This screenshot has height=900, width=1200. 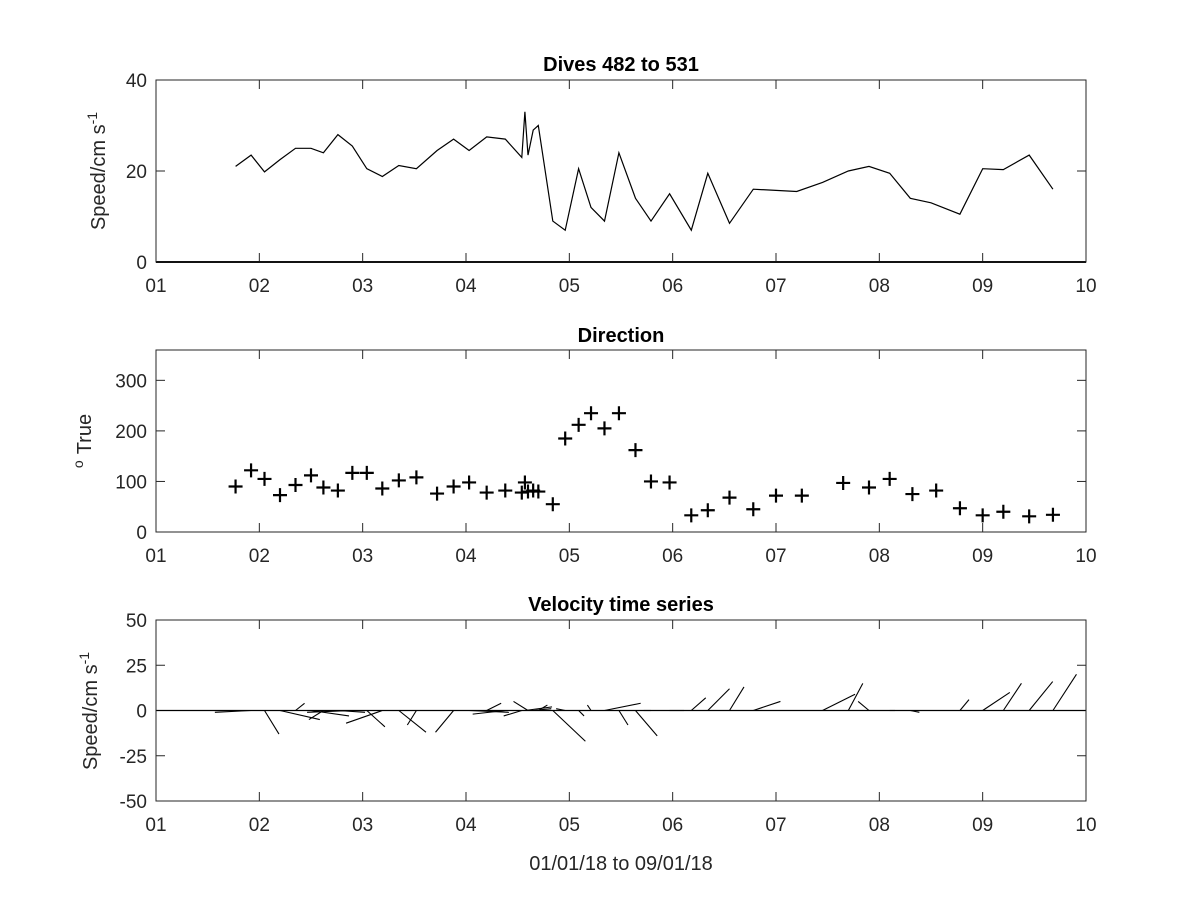 I want to click on velocity-x-tick-label: 06, so click(x=672, y=825).